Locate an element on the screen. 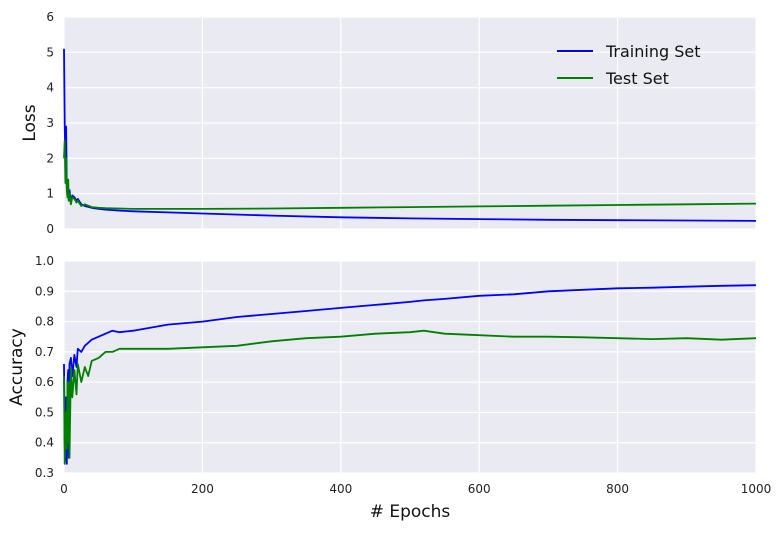 The image size is (781, 535). x-axis-title: # Epochs is located at coordinates (410, 512).